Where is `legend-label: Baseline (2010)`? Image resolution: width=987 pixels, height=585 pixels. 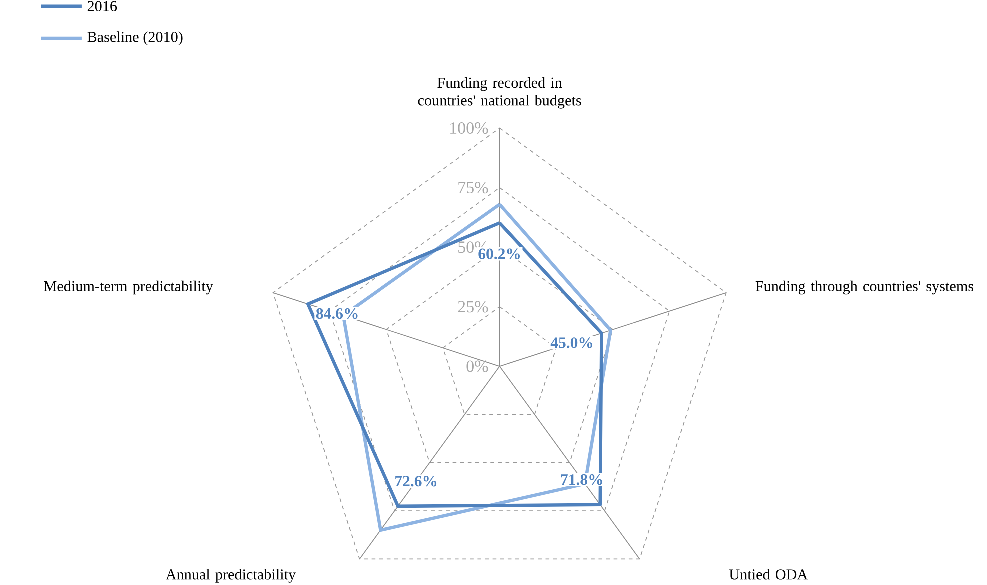 legend-label: Baseline (2010) is located at coordinates (135, 38).